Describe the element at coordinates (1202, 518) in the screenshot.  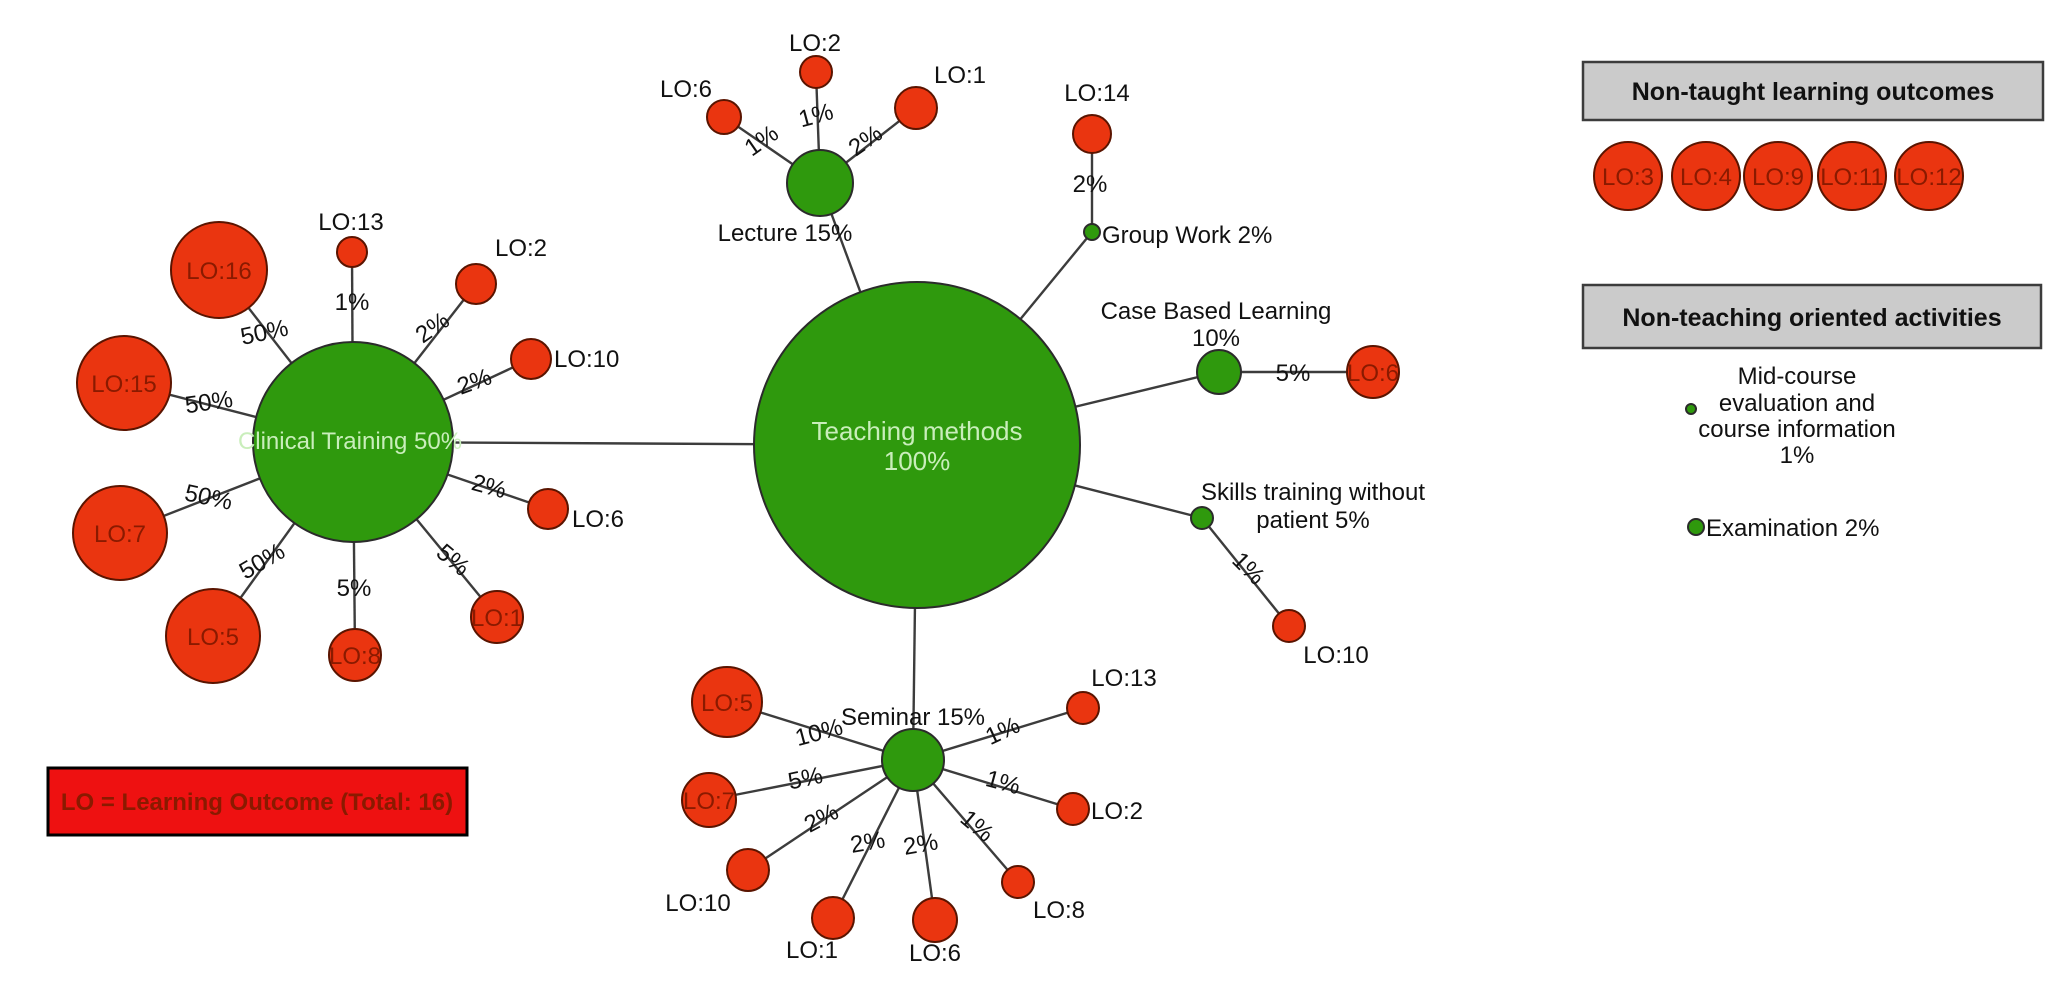
I see `skills-training-node` at that location.